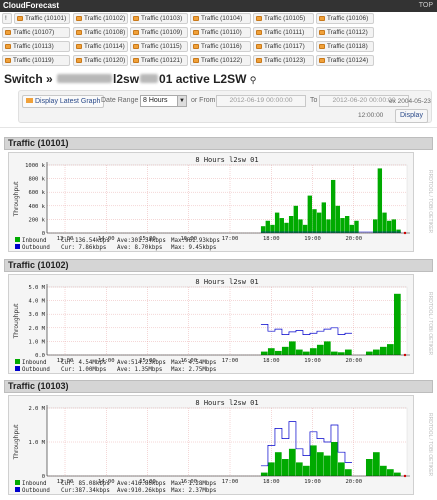  I want to click on tab-traffic: Traffic (10102), so click(100, 18).